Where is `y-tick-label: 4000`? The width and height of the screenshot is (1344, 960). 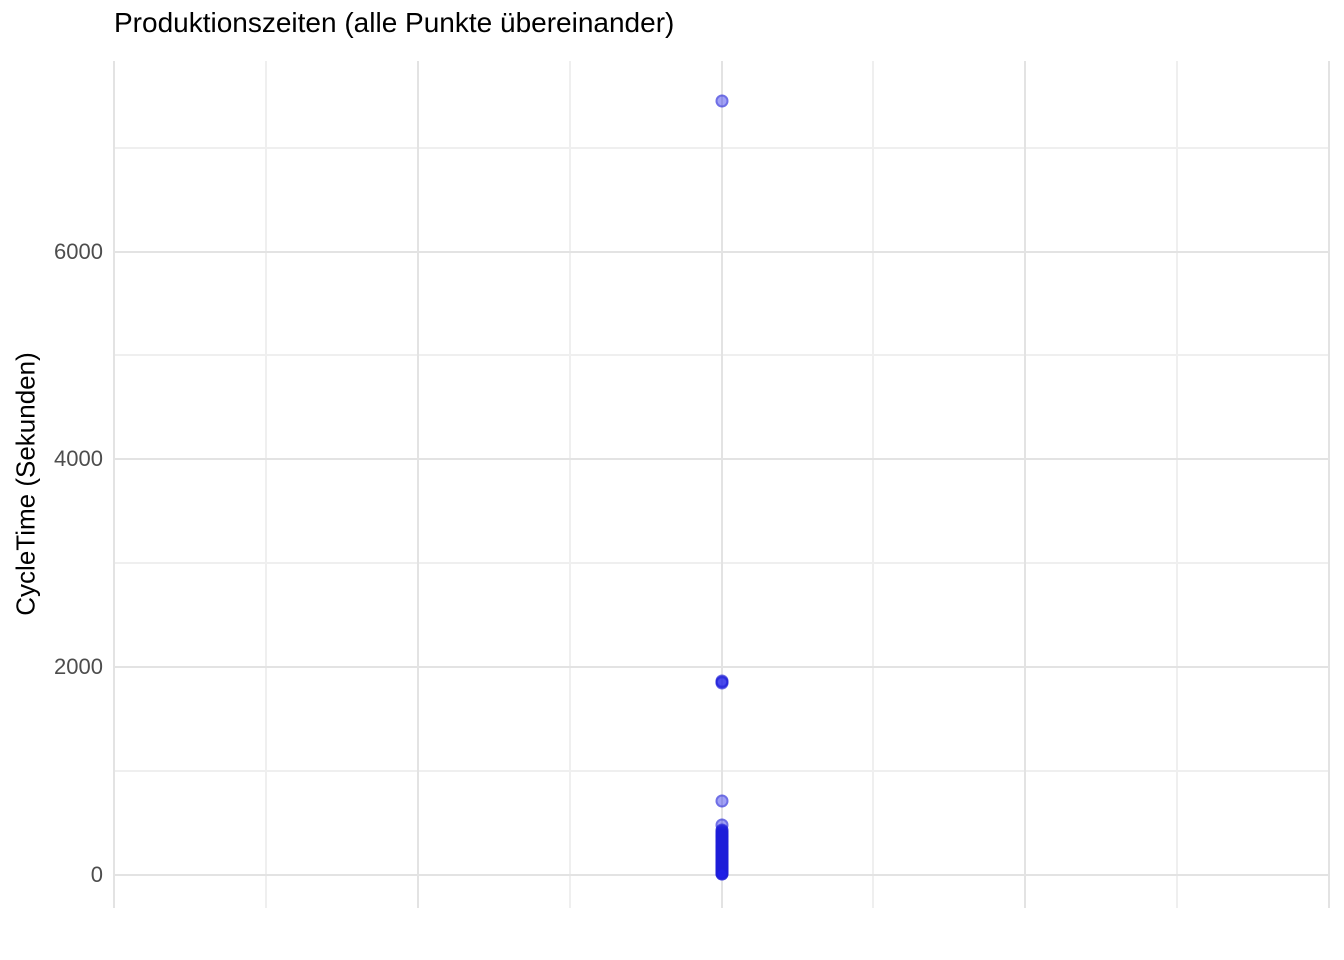
y-tick-label: 4000 is located at coordinates (78, 459).